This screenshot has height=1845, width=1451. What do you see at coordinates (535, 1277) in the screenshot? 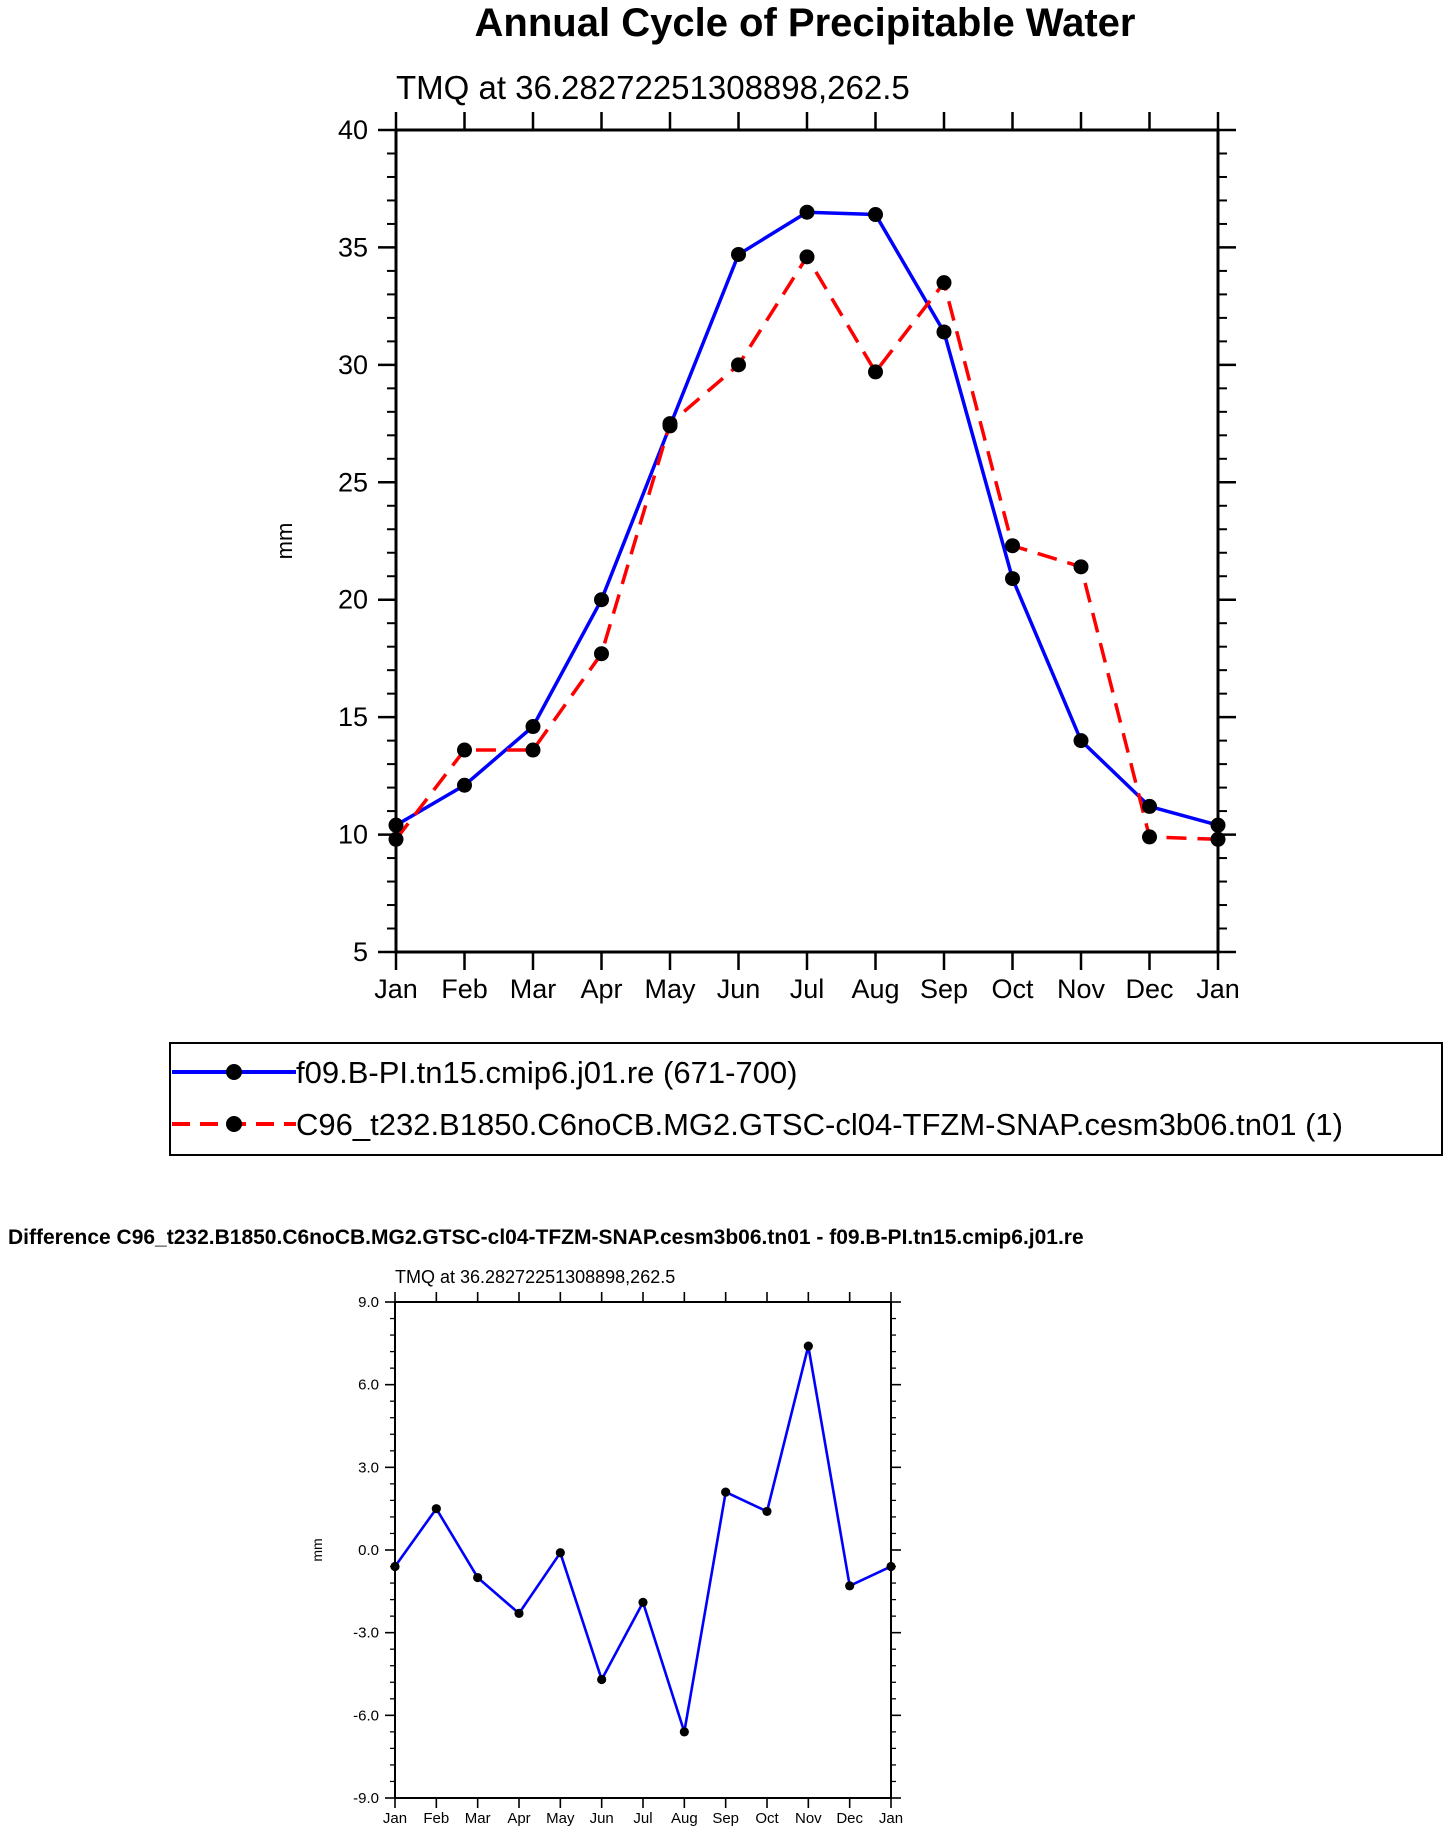
I see `difference-chart-subtitle: TMQ at 36.28272251308898,262.5` at bounding box center [535, 1277].